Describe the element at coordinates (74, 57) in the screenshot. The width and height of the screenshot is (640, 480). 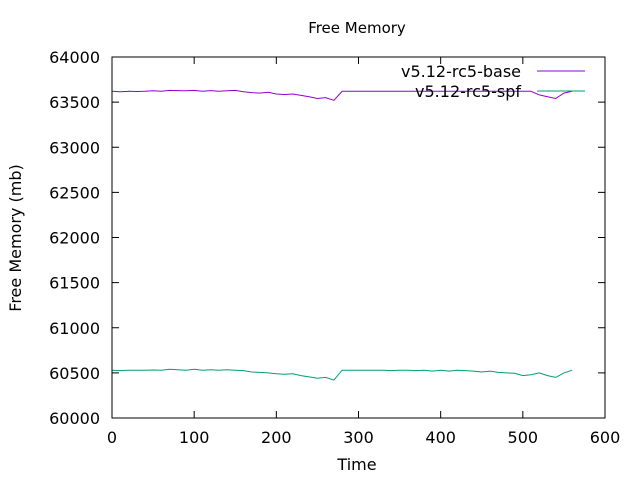
I see `y-tick-label: 64000` at that location.